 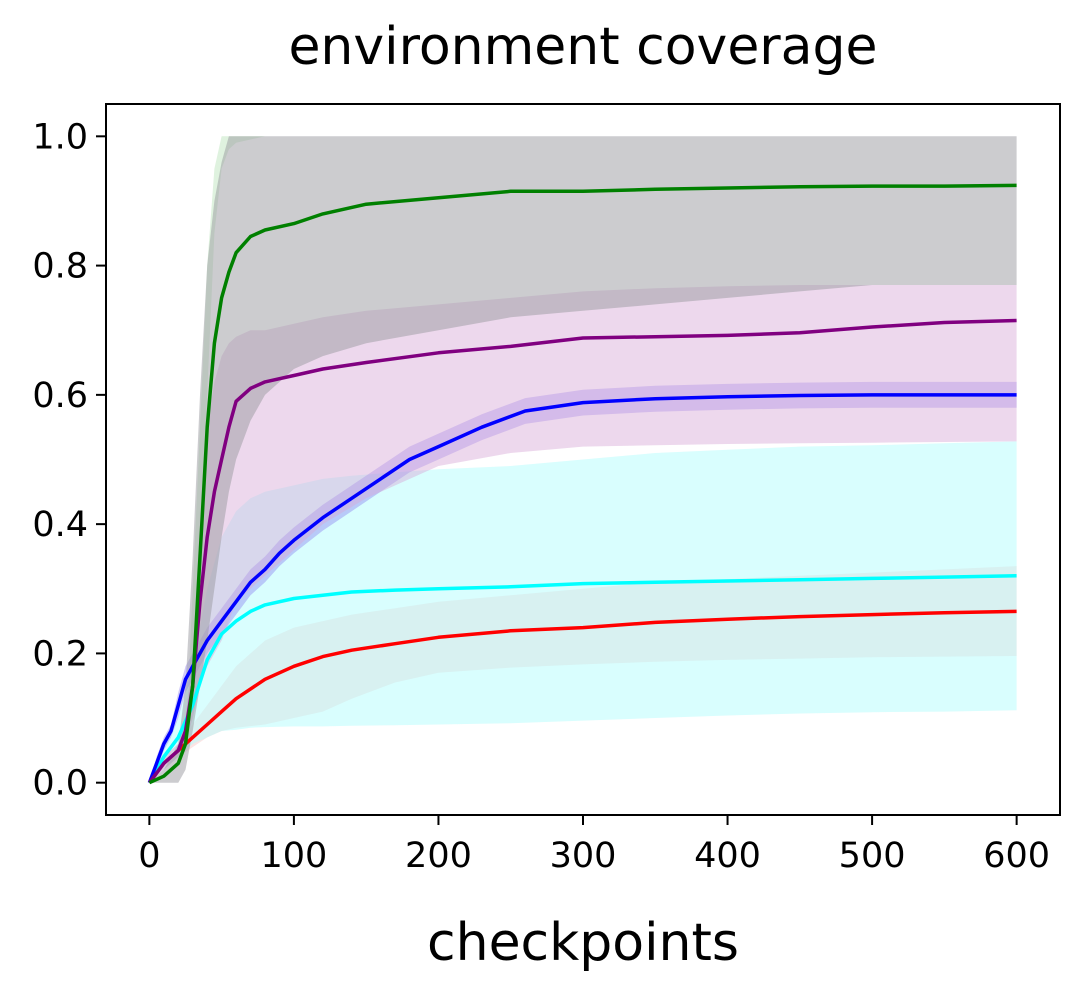 I want to click on y-axis-ticks: 0.0 0.2 0.4 0.6 0.8 1.0, so click(x=69, y=460).